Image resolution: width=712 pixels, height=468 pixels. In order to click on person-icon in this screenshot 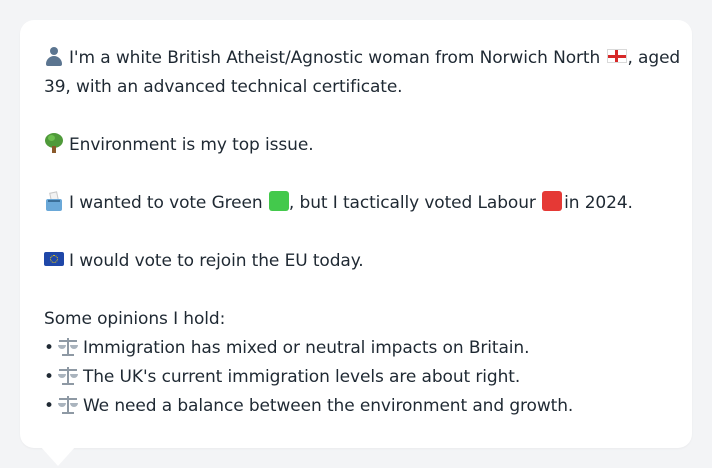, I will do `click(54, 56)`.